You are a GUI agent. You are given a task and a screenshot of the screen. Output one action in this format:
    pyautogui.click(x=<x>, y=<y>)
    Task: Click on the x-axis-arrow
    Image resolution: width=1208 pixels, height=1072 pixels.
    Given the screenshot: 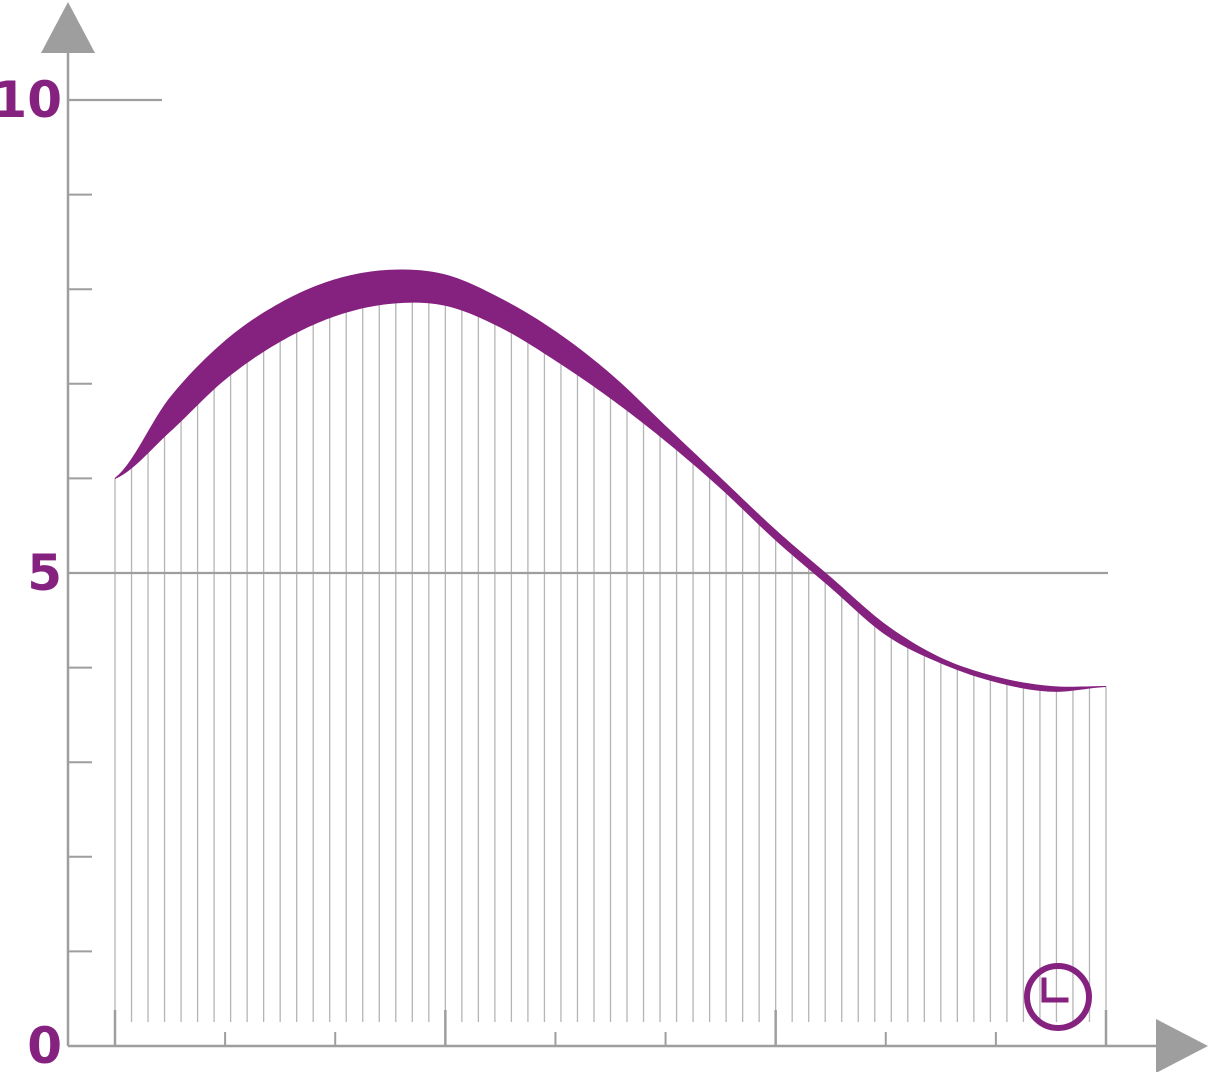 What is the action you would take?
    pyautogui.click(x=1182, y=1045)
    